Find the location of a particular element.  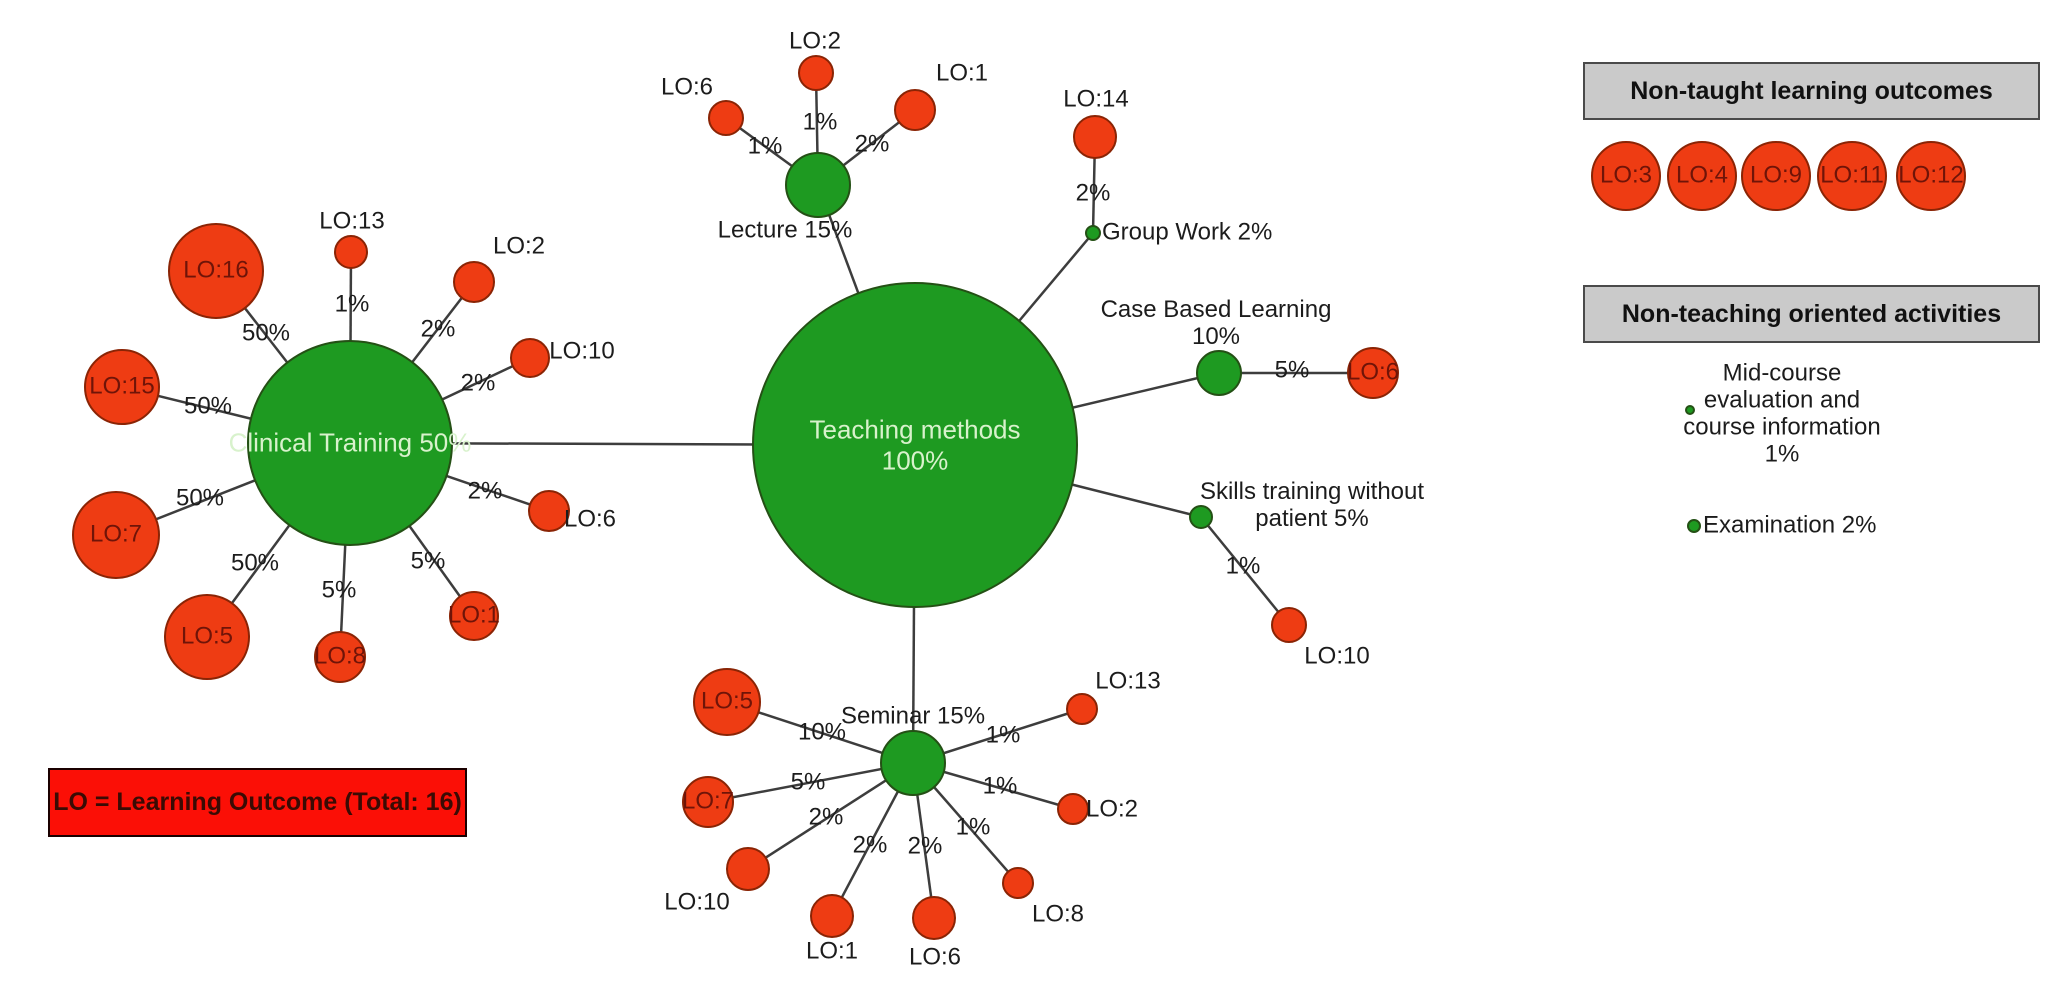

node-sem-lo6 is located at coordinates (934, 918).